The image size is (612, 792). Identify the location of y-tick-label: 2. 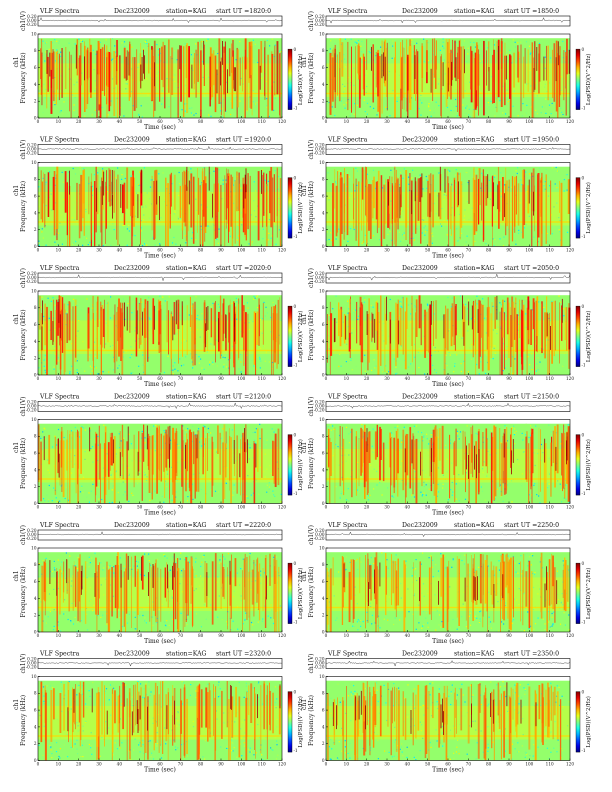
(35, 486).